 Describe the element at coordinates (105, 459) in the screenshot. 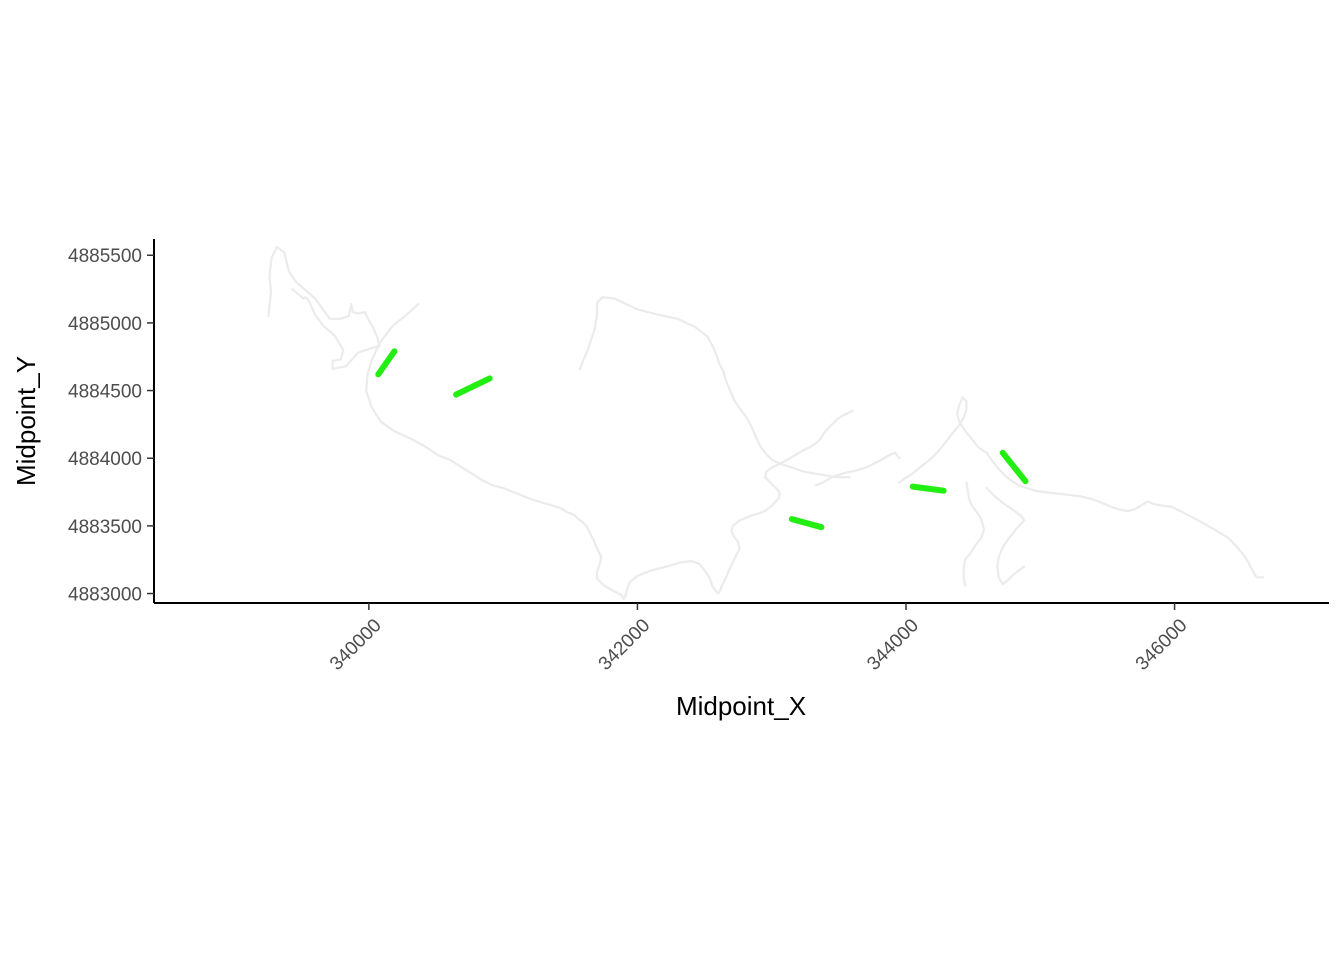

I see `y-tick-label: 4884000` at that location.